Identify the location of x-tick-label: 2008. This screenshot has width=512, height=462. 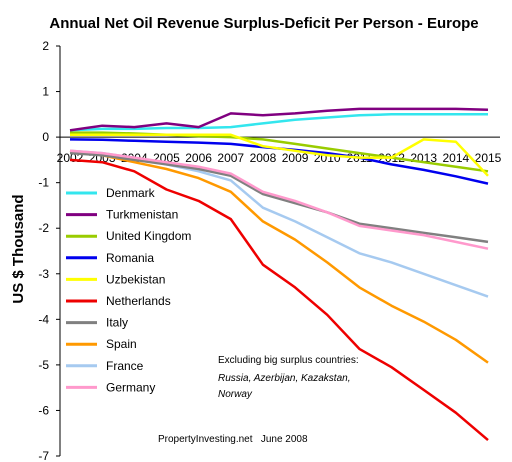
(263, 158).